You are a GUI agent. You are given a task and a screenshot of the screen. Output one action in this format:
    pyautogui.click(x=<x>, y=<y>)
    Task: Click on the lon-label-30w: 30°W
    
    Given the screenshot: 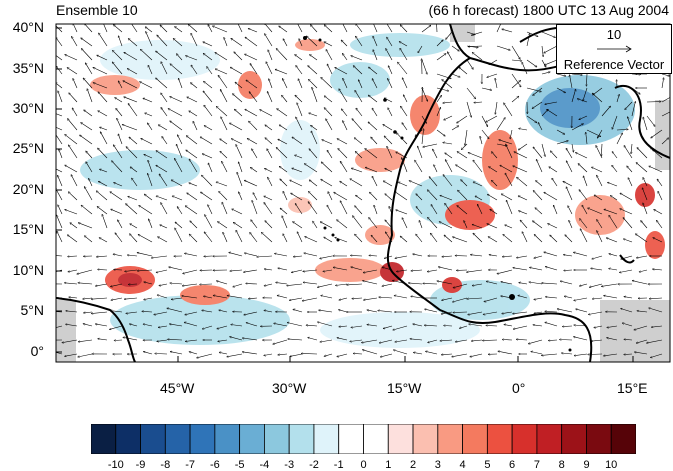 What is the action you would take?
    pyautogui.click(x=289, y=388)
    